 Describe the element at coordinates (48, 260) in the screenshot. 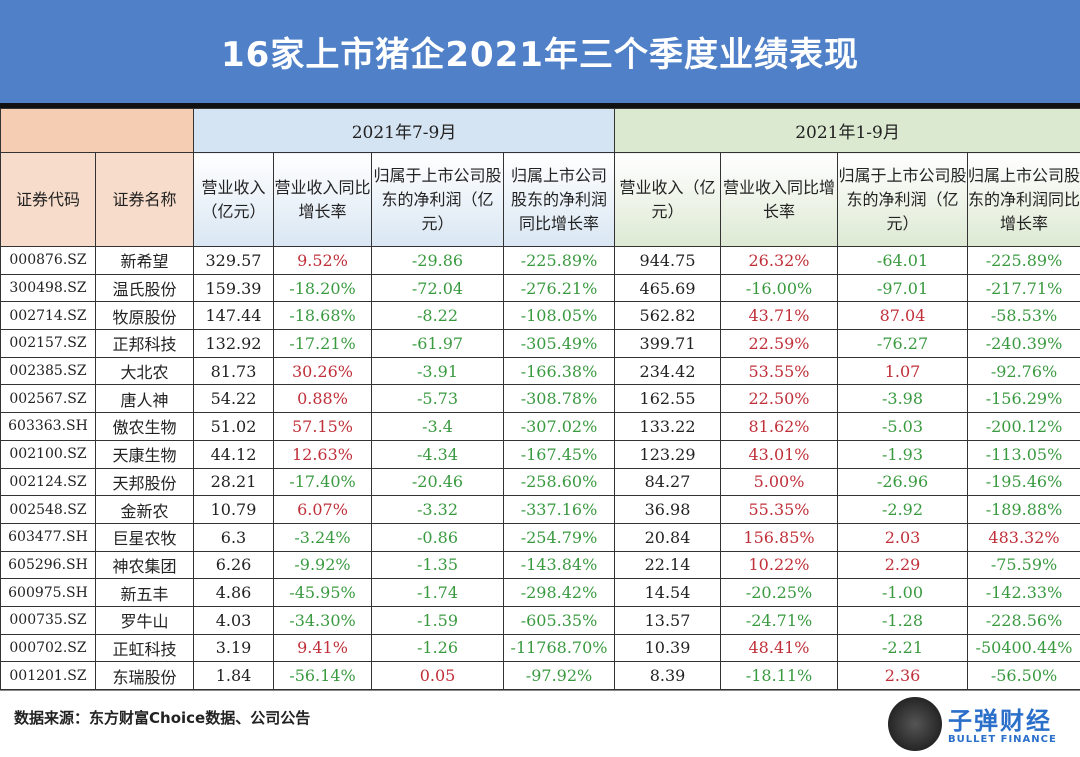

I see `cell-code: 000876.SZ` at that location.